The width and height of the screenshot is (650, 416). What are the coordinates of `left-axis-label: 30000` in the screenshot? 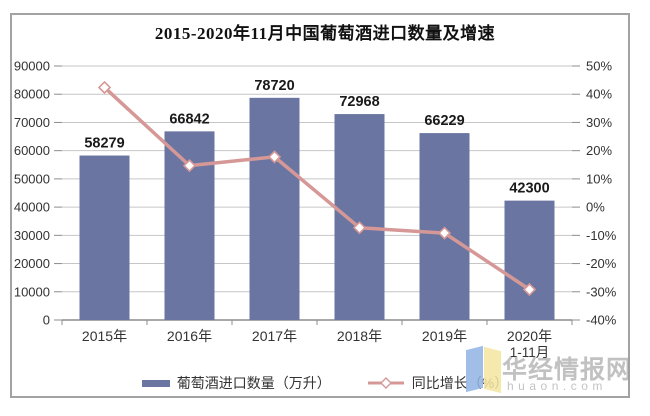 It's located at (32, 235).